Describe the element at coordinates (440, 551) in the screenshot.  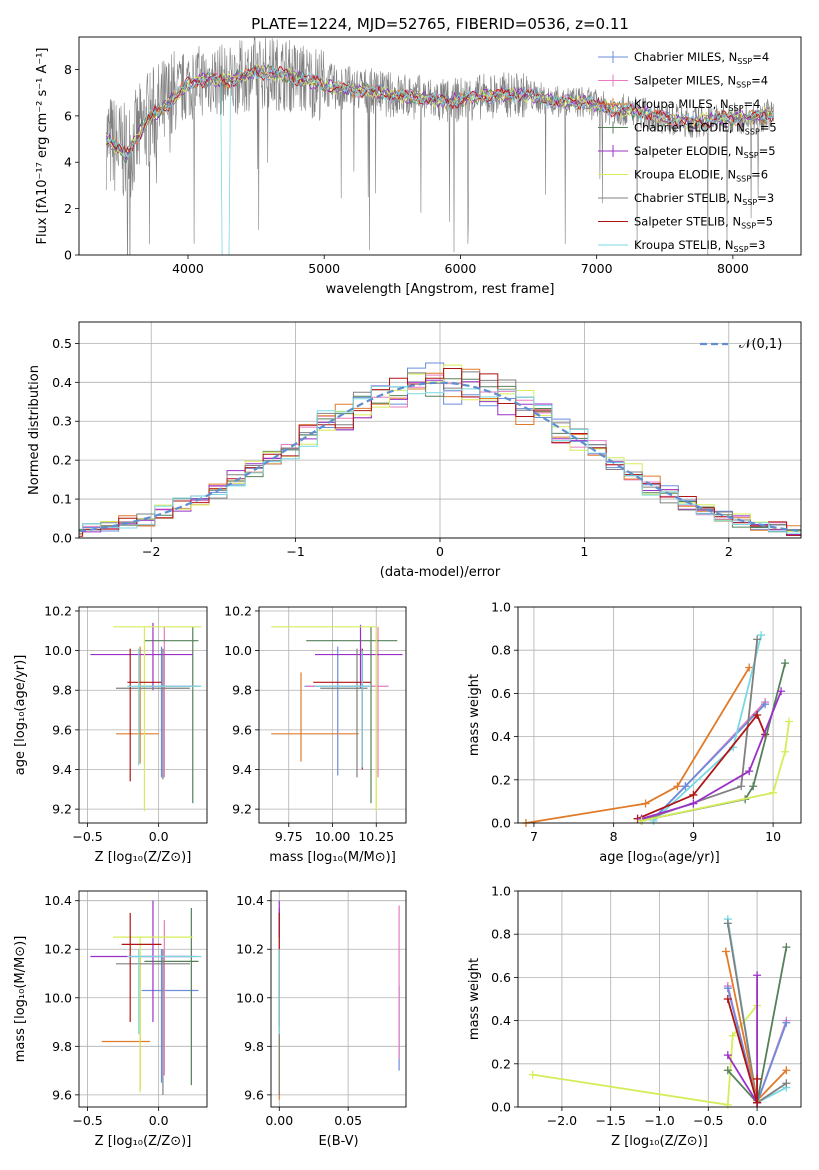
I see `x-tick-label: 0` at that location.